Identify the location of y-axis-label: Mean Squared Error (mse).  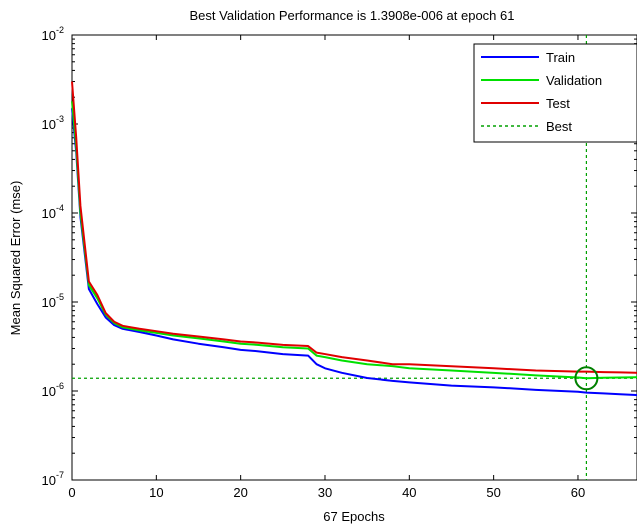
(15, 258).